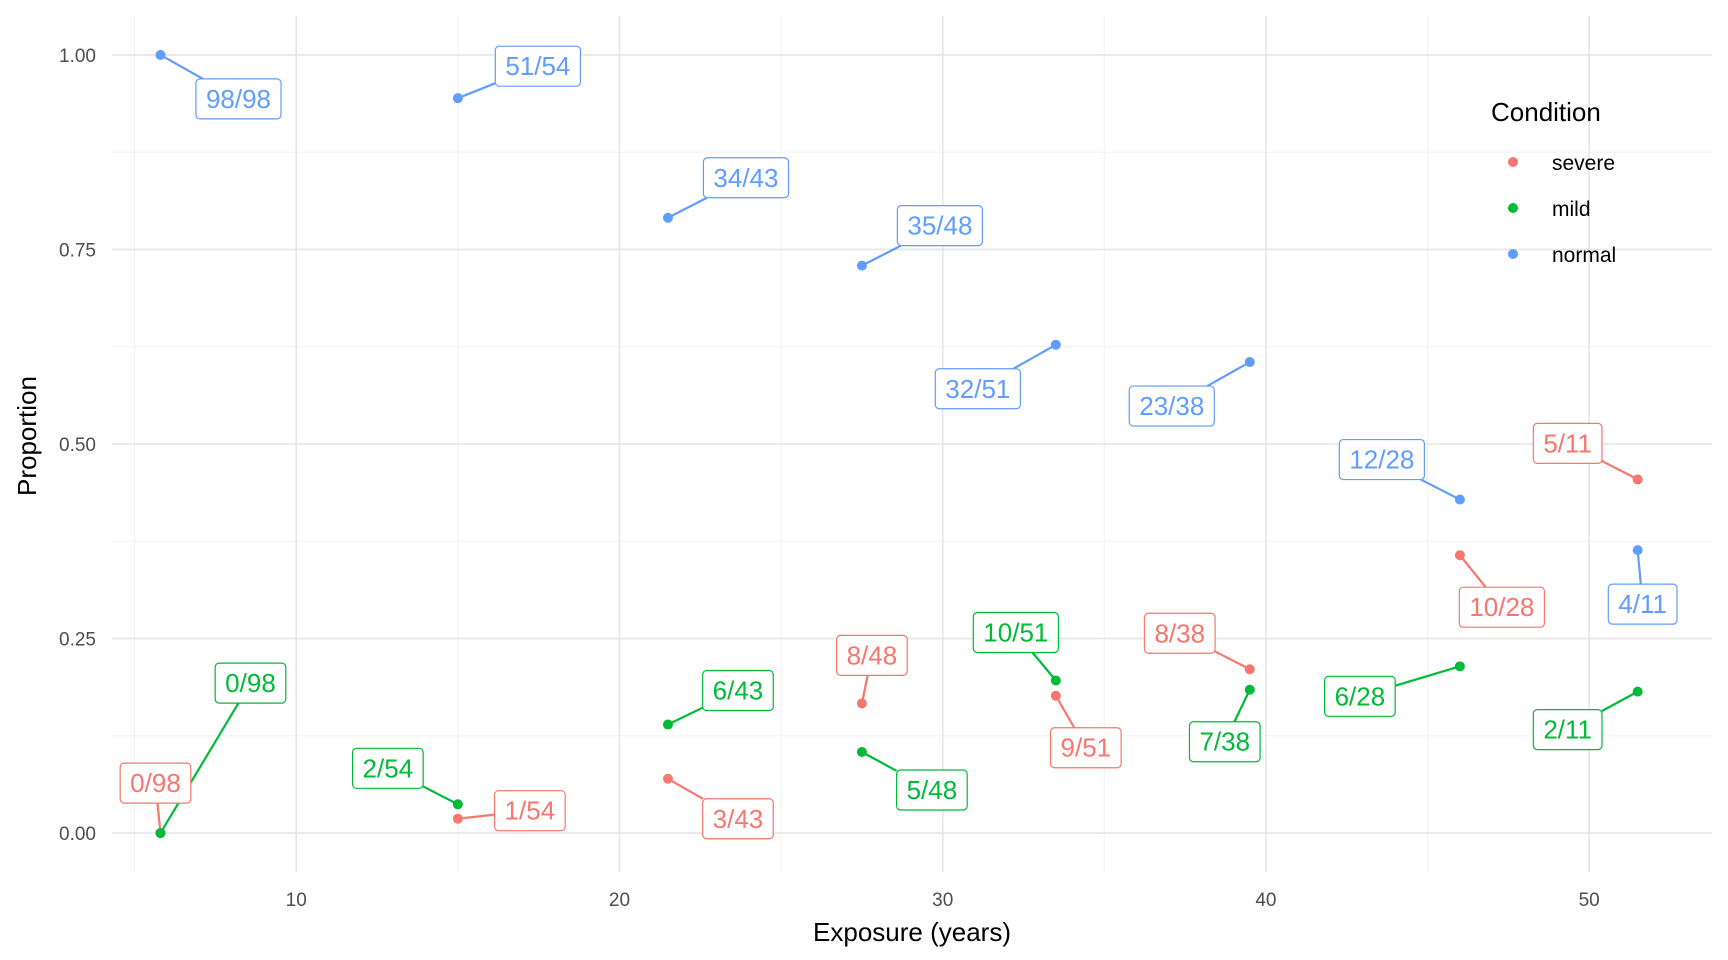  I want to click on x-axis-ticks: 10 20 30 40 50, so click(943, 900).